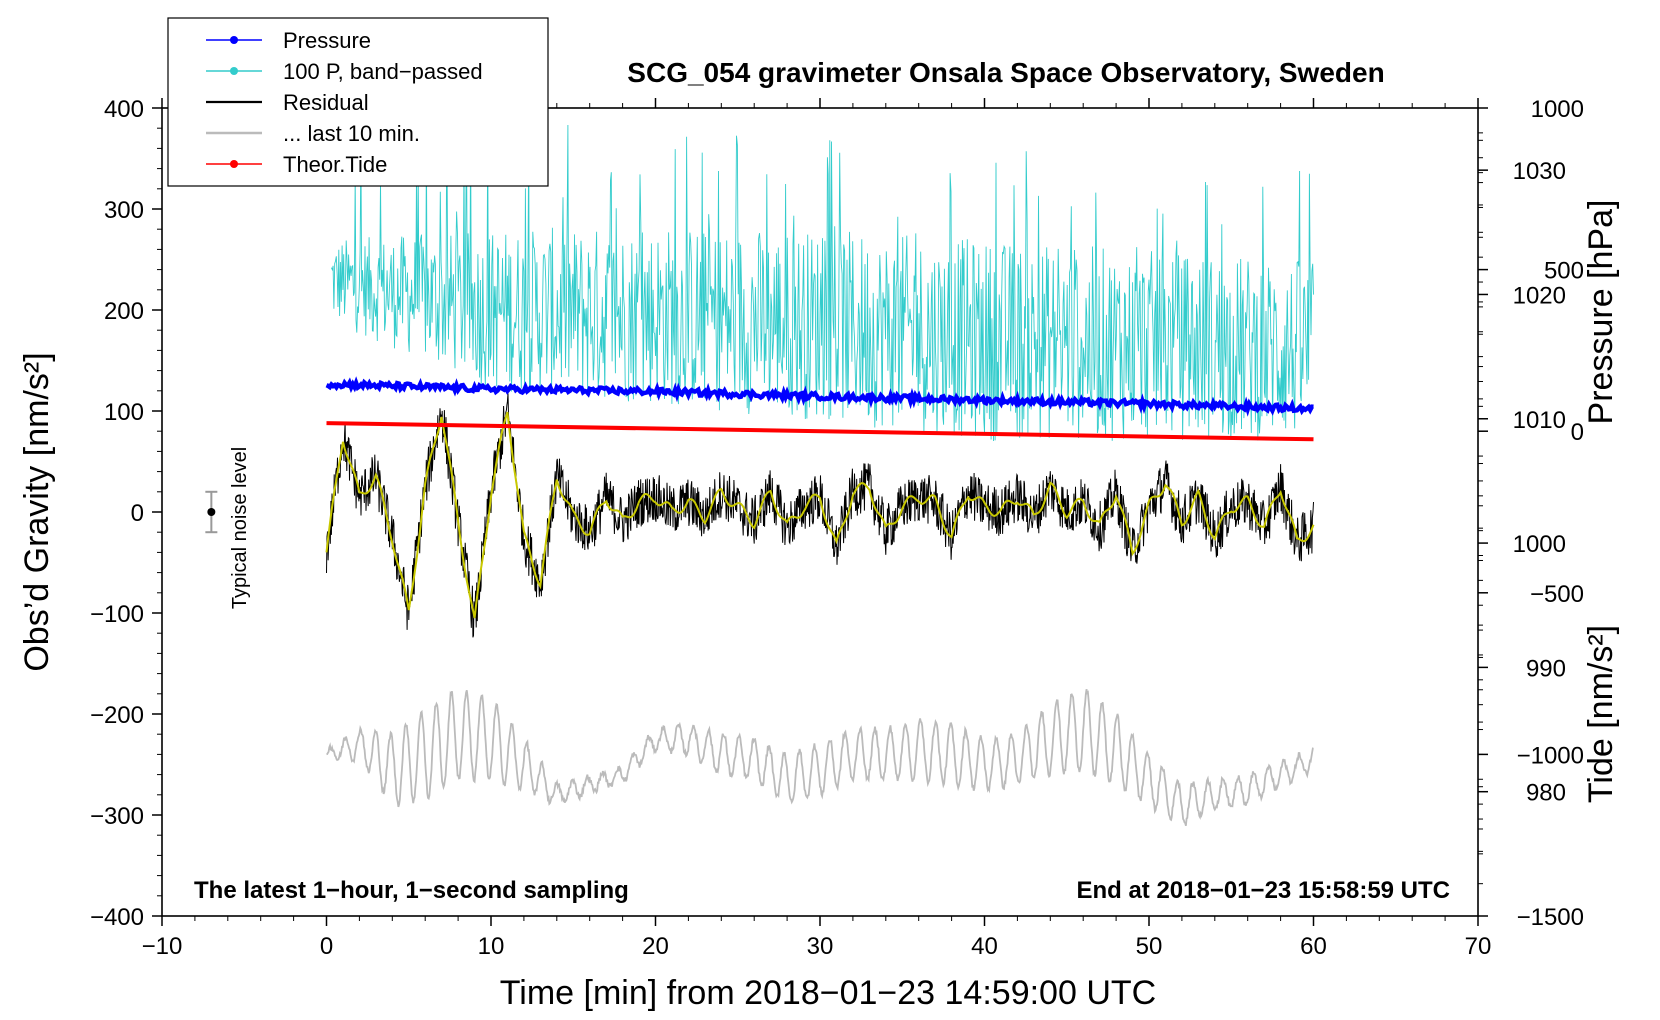 The image size is (1660, 1020). I want to click on x-tick-label: 40, so click(984, 946).